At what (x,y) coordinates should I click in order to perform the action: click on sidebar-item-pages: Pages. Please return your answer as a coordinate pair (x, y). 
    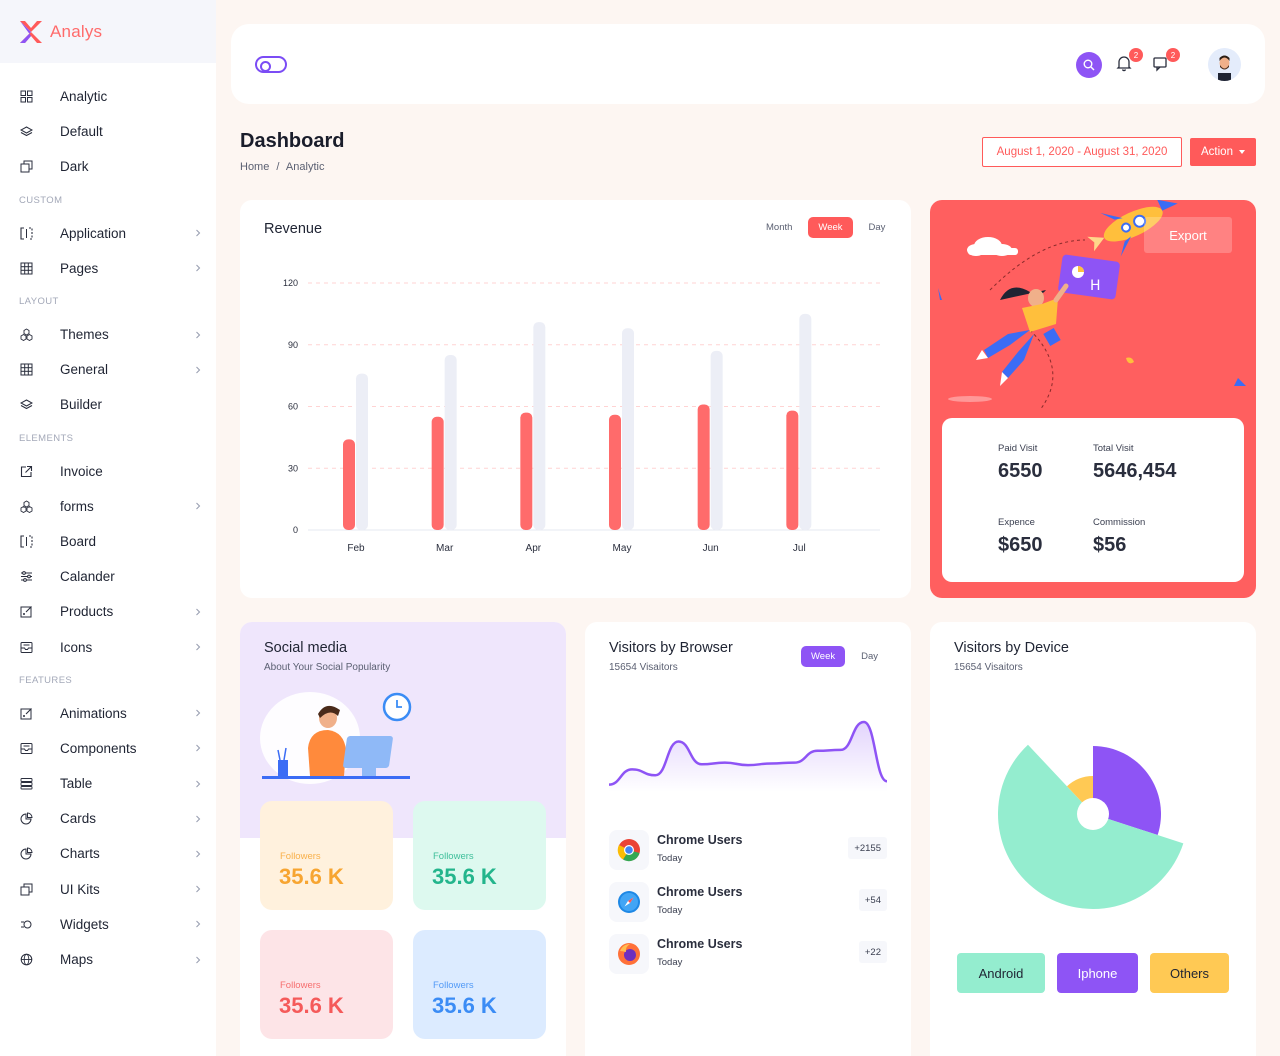
    Looking at the image, I should click on (108, 268).